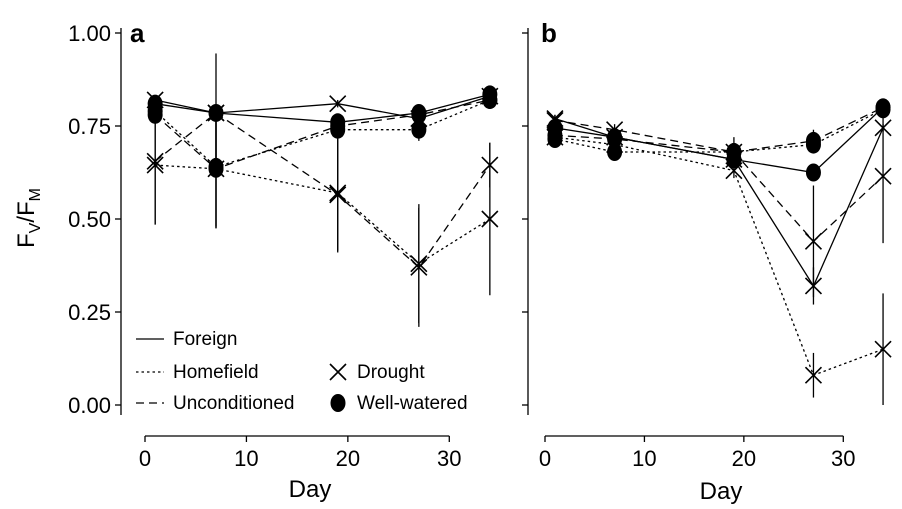  Describe the element at coordinates (549, 33) in the screenshot. I see `panel-b-label: b` at that location.